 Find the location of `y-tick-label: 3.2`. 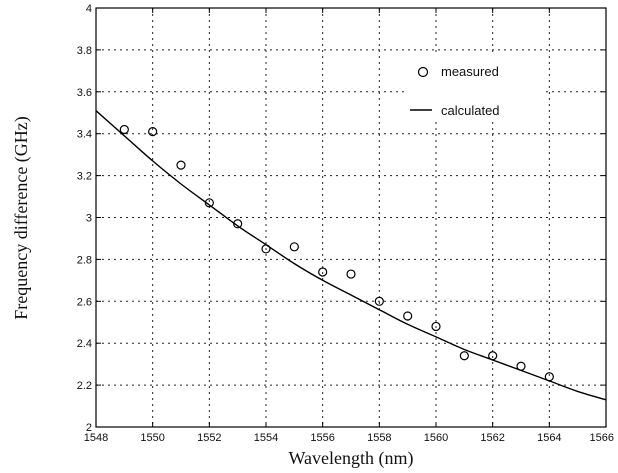

y-tick-label: 3.2 is located at coordinates (84, 177).